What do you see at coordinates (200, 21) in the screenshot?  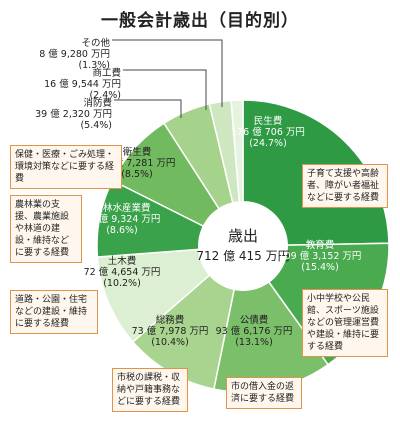 I see `chart-title: 一般会計歳出（目的別）` at bounding box center [200, 21].